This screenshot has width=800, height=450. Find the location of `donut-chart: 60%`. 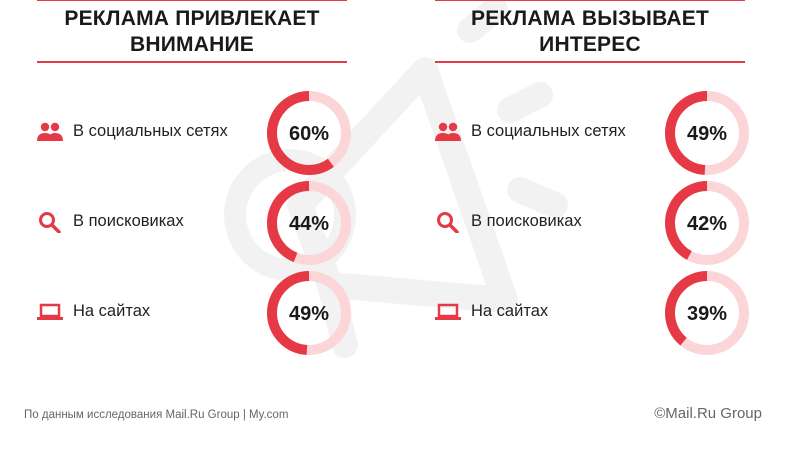

donut-chart: 60% is located at coordinates (309, 133).